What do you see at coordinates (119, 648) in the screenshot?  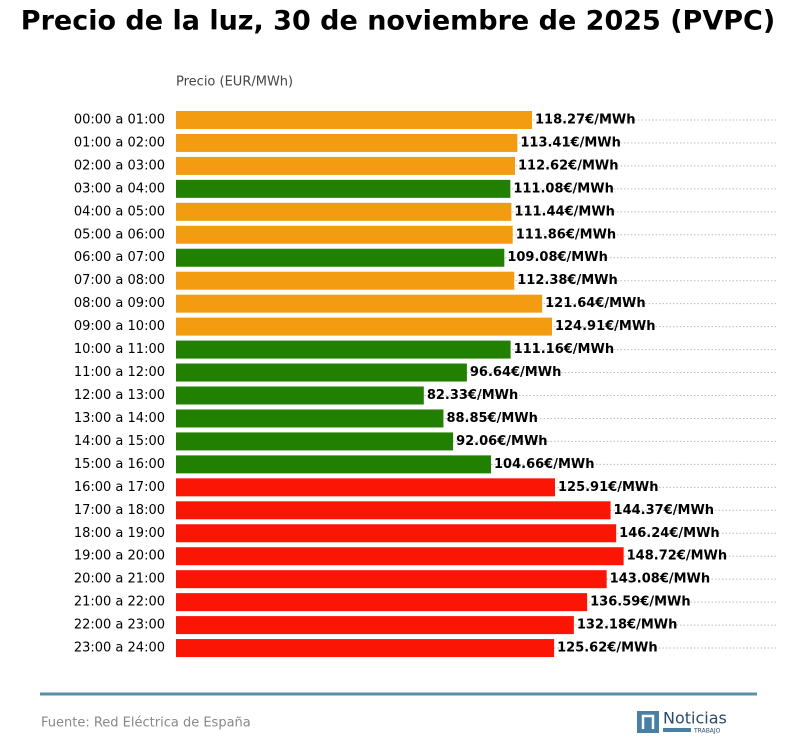 I see `y-tick-label: 23:00 a 24:00` at bounding box center [119, 648].